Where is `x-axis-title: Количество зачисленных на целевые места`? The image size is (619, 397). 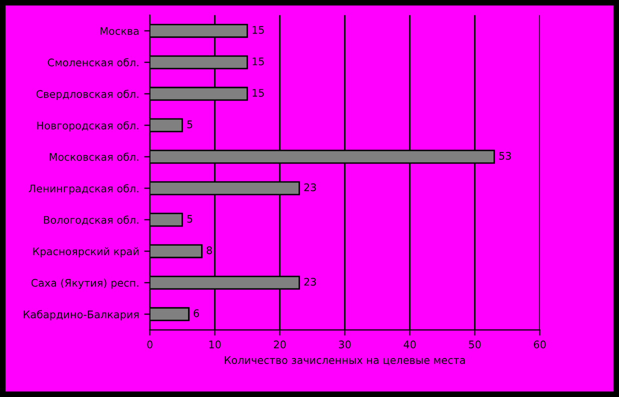
x-axis-title: Количество зачисленных на целевые места is located at coordinates (344, 361).